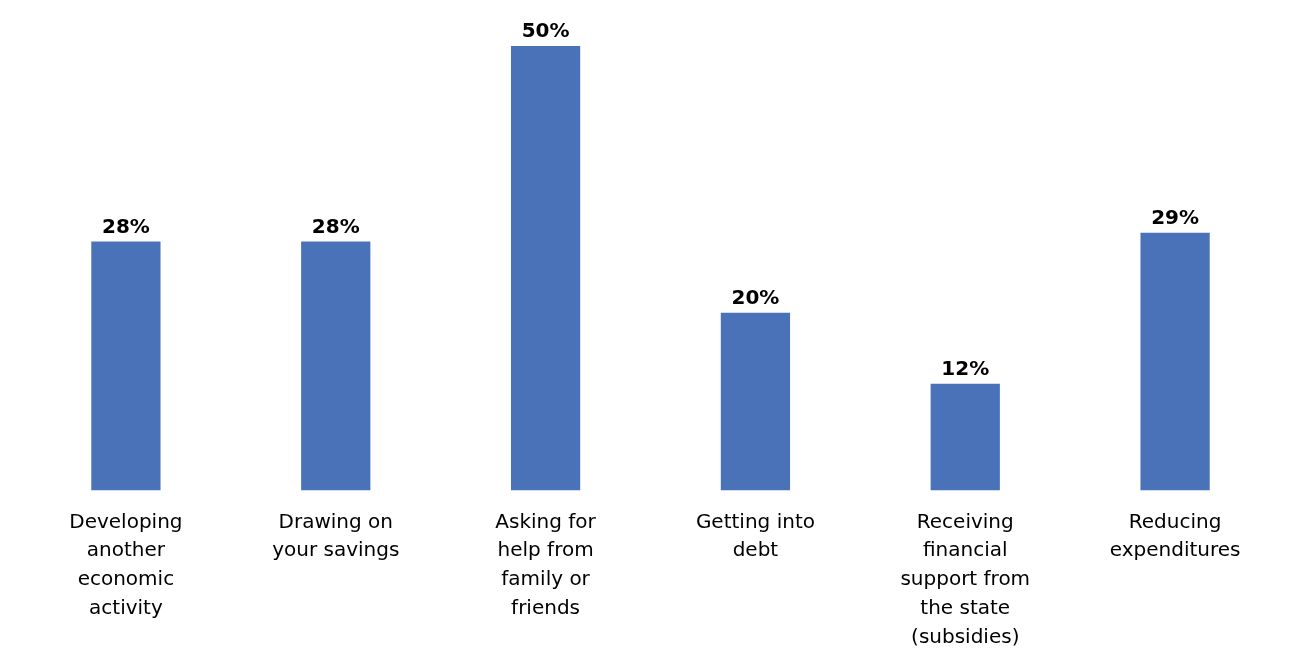 This screenshot has height=656, width=1312. Describe the element at coordinates (545, 30) in the screenshot. I see `data-label: 50%` at that location.